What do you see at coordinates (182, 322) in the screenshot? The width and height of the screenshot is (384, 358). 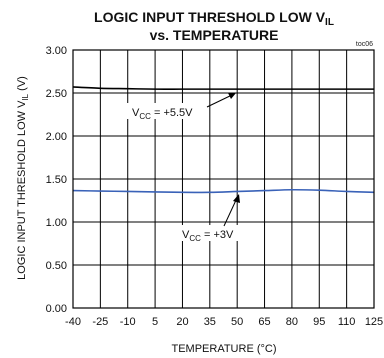 I see `x-tick-label: 20` at bounding box center [182, 322].